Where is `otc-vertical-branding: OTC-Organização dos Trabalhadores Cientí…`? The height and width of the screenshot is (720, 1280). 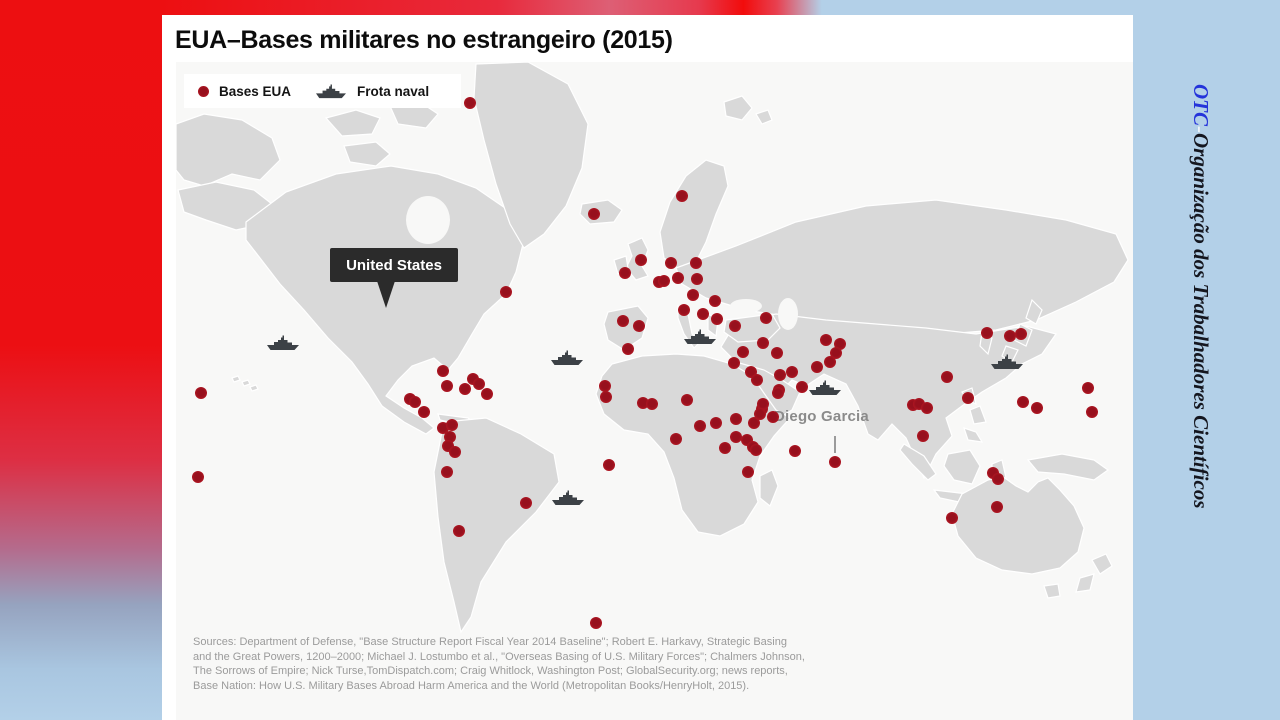 otc-vertical-branding: OTC-Organização dos Trabalhadores Cientí… is located at coordinates (1200, 364).